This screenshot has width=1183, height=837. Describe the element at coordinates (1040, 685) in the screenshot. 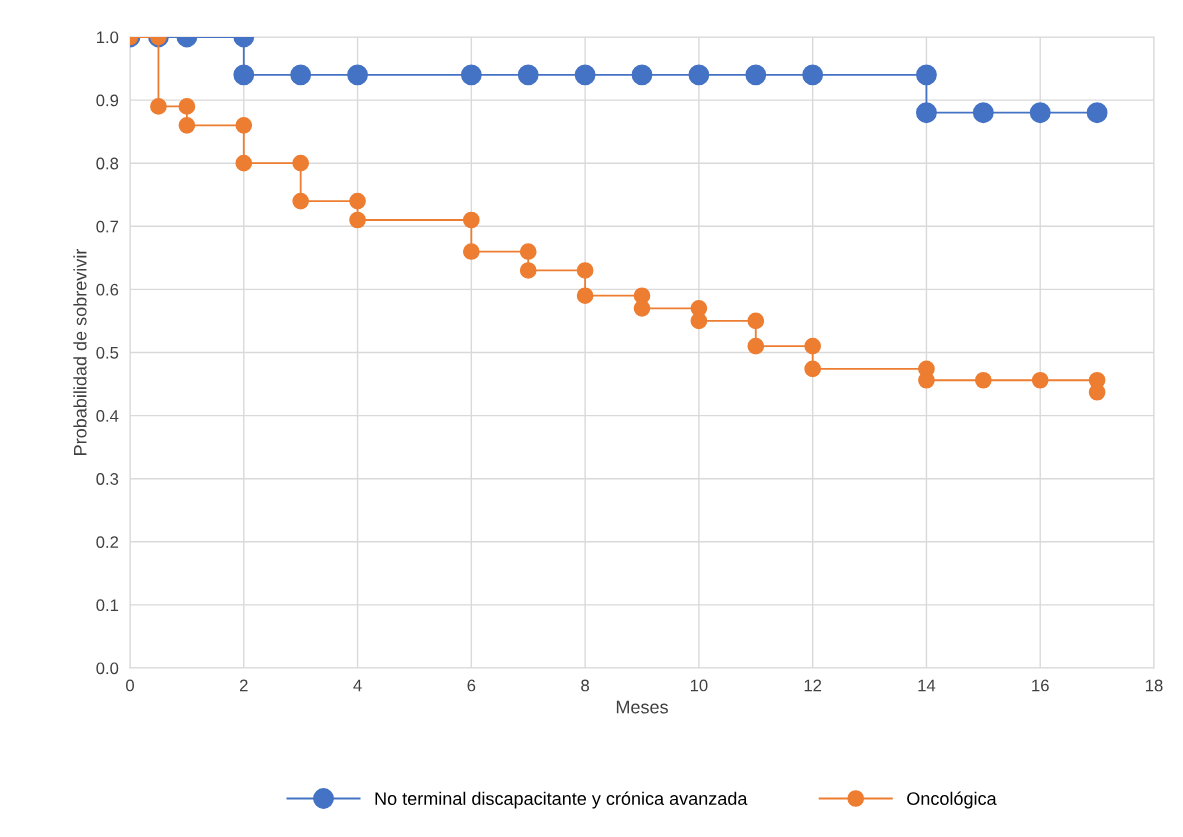

I see `x-tick-label: 16` at that location.